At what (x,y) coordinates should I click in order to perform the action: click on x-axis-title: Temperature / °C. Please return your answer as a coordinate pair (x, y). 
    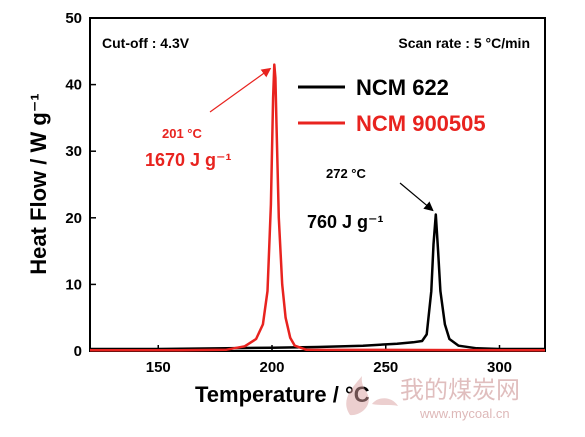
    Looking at the image, I should click on (282, 394).